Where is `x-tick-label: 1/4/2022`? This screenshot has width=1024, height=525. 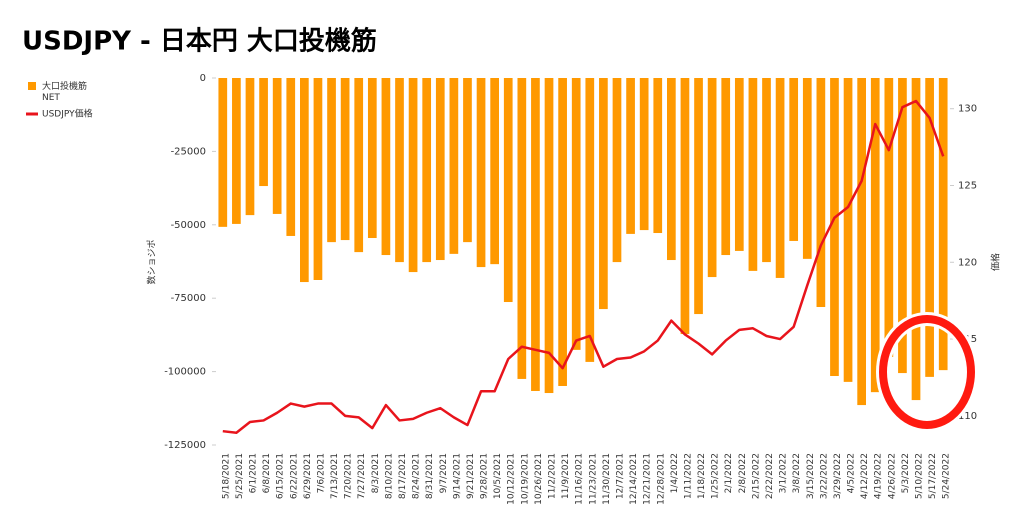 x-tick-label: 1/4/2022 is located at coordinates (675, 473).